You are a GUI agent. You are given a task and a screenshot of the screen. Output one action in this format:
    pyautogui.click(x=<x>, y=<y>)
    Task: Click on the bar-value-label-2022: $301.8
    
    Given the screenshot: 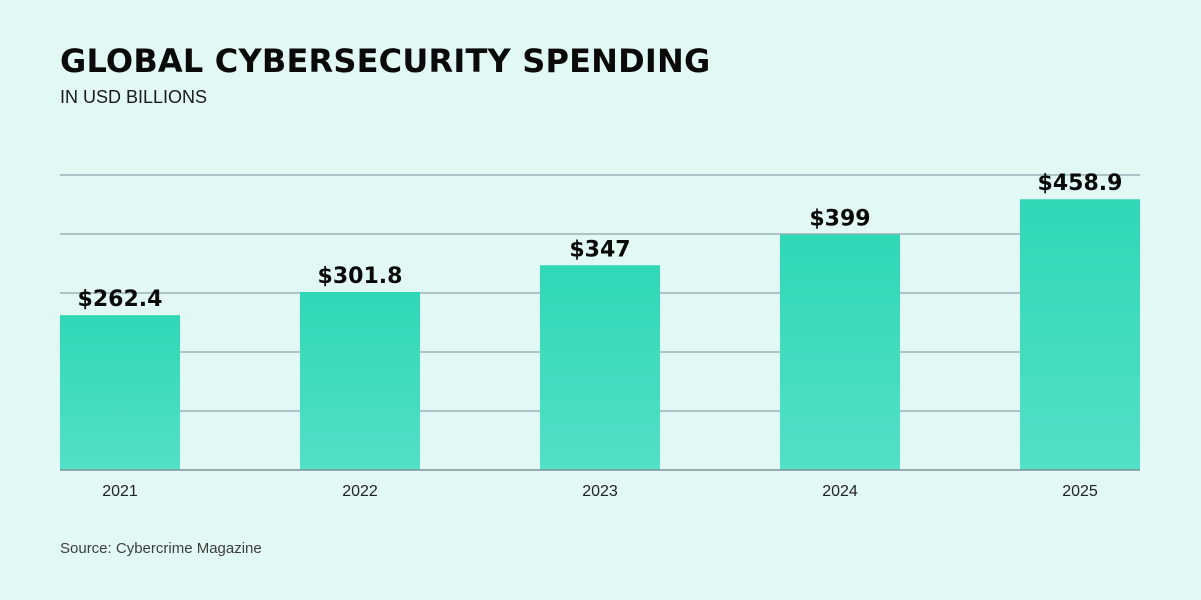 What is the action you would take?
    pyautogui.click(x=360, y=276)
    